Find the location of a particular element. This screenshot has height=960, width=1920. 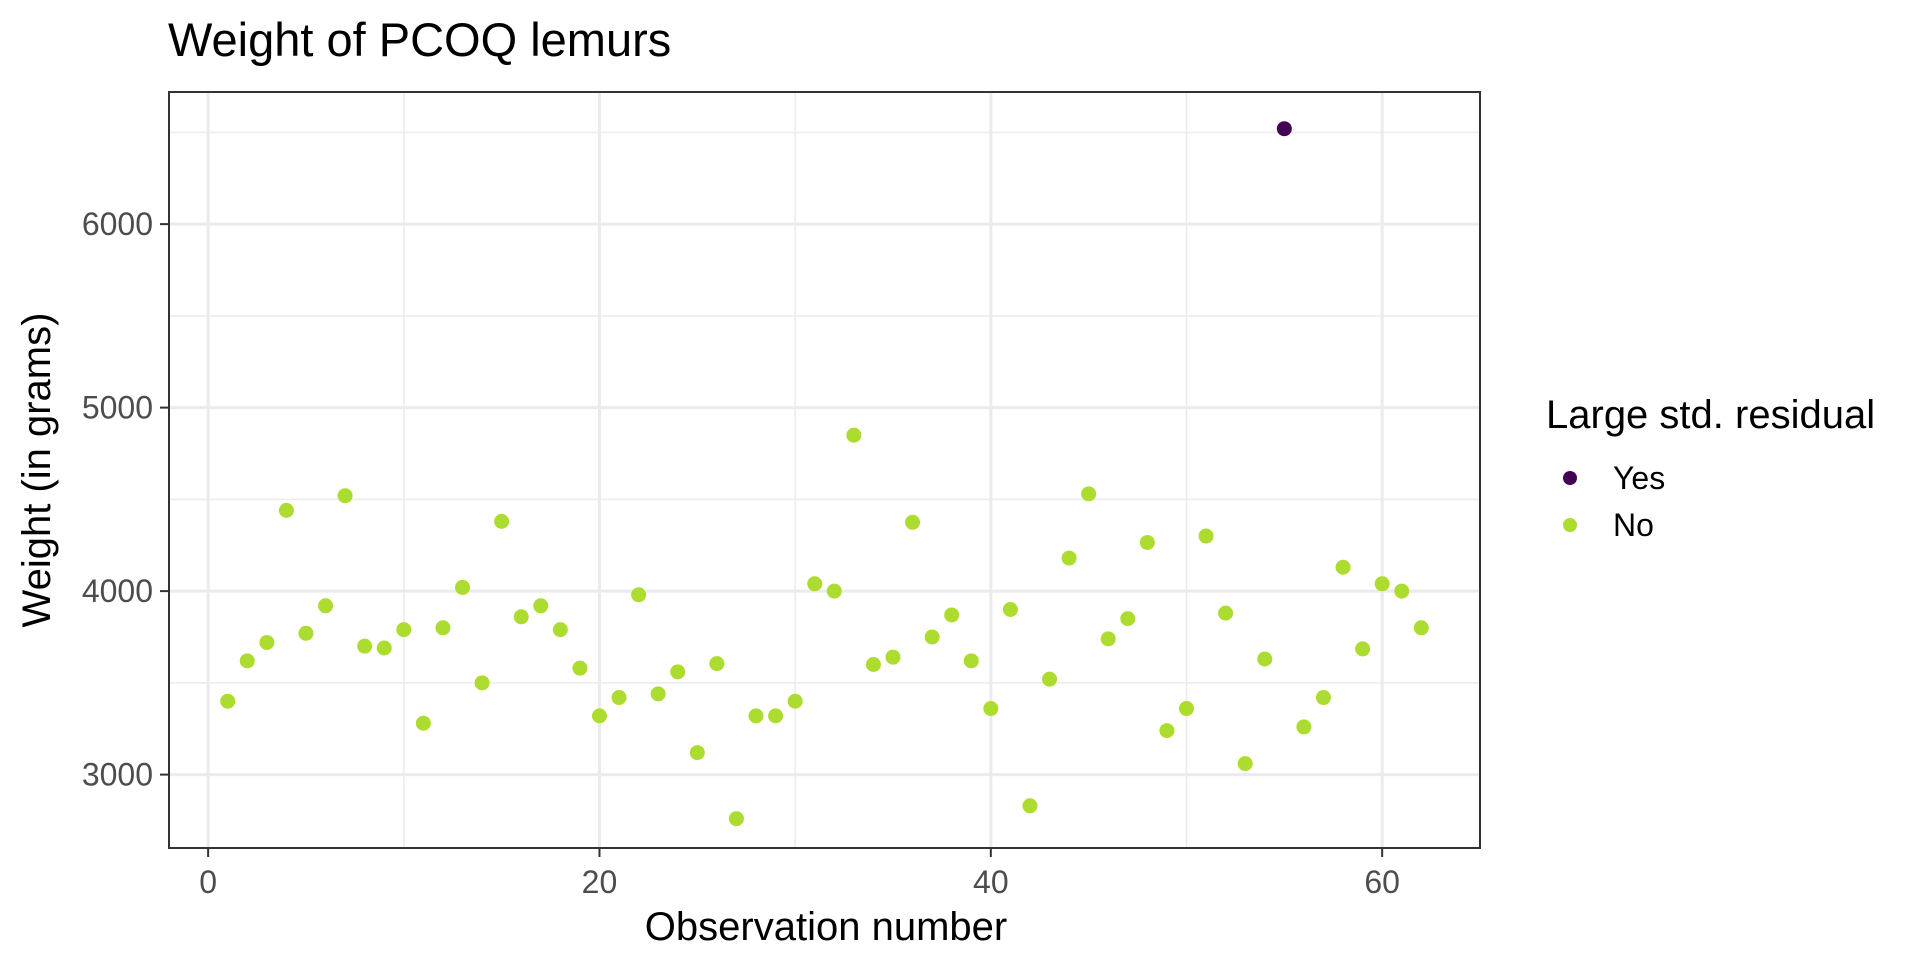

x-tick-label: 0 is located at coordinates (208, 882).